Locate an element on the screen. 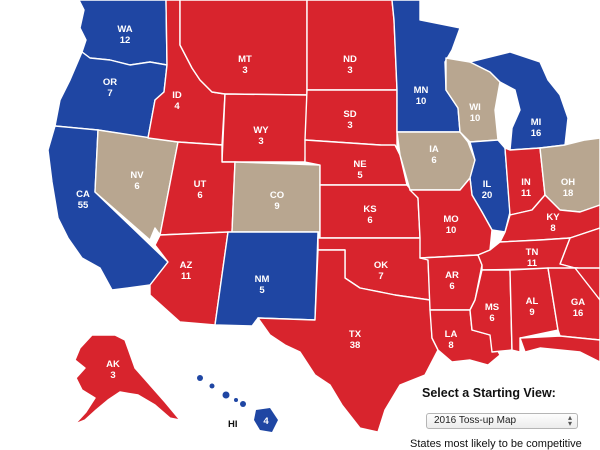  state-nm is located at coordinates (266, 279).